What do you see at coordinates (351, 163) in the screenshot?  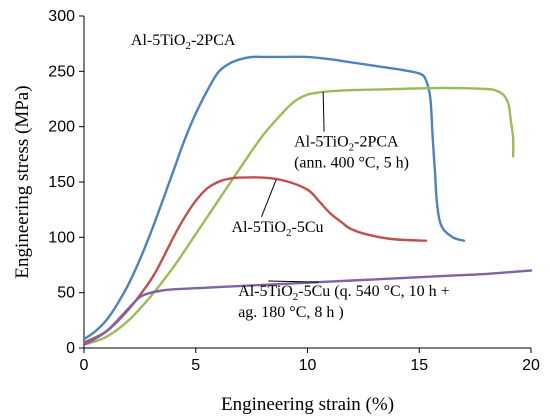 I see `annotation-text: (ann. 400 °C, 5 h)` at bounding box center [351, 163].